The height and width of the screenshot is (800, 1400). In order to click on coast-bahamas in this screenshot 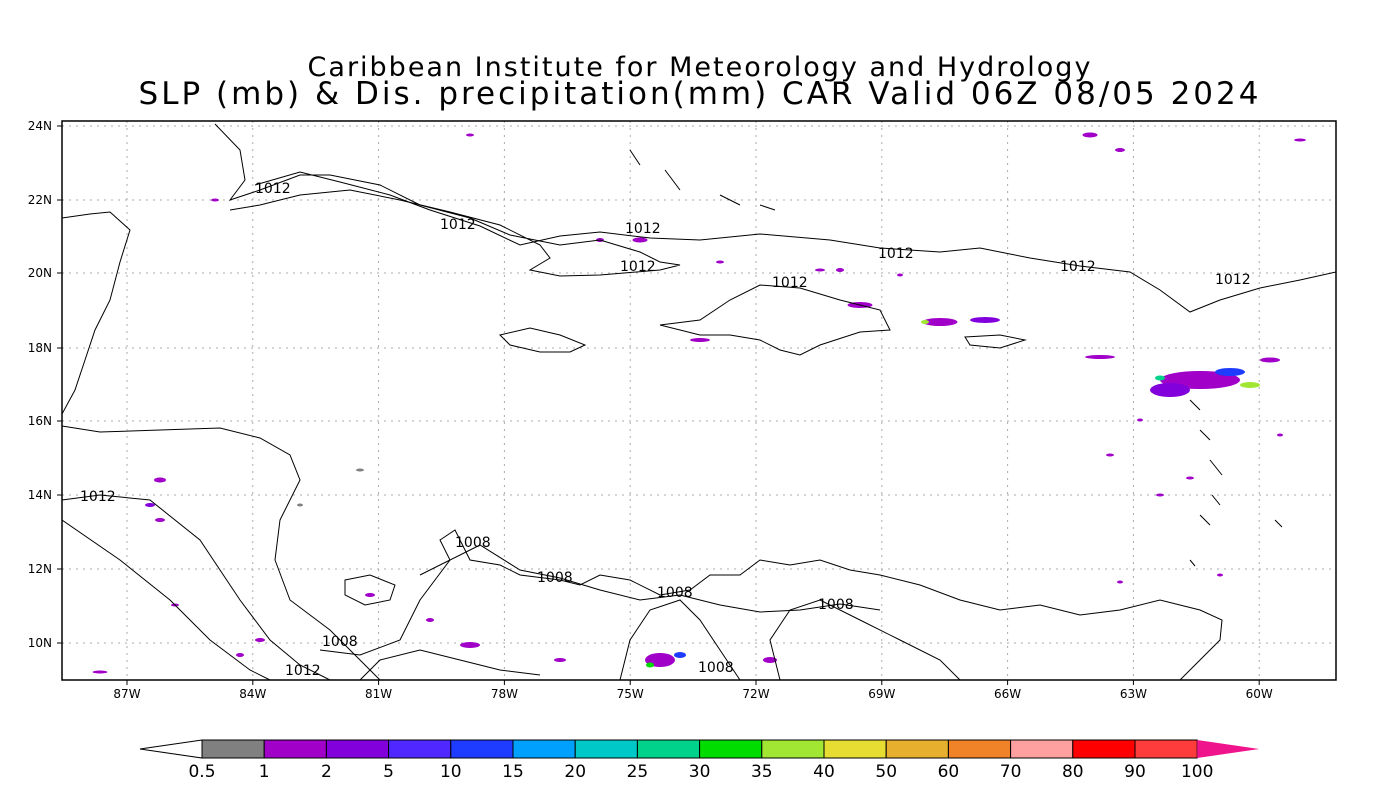, I will do `click(702, 180)`.